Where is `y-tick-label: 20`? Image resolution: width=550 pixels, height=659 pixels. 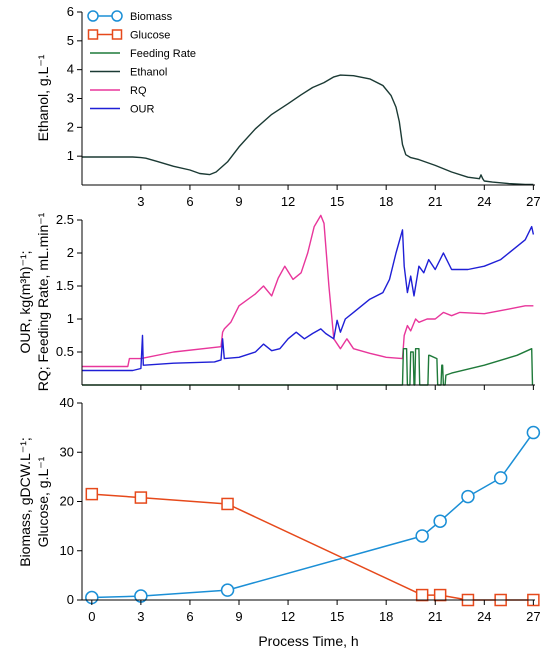 y-tick-label: 20 is located at coordinates (67, 501).